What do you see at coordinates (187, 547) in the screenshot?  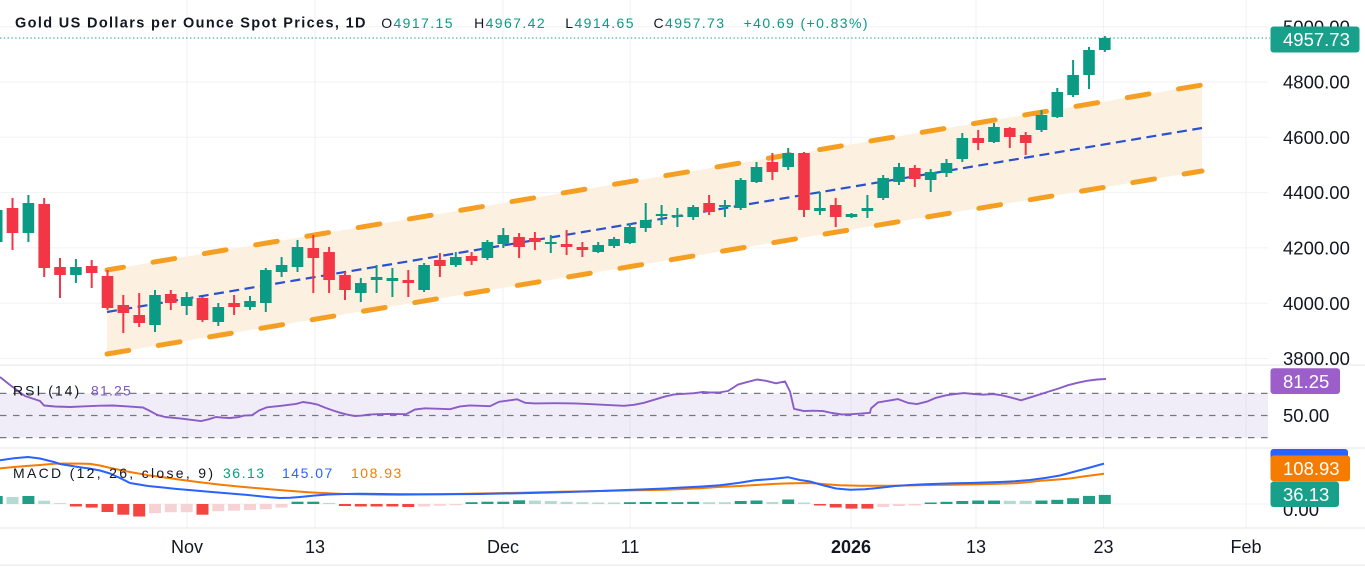 I see `svg-text: Nov` at bounding box center [187, 547].